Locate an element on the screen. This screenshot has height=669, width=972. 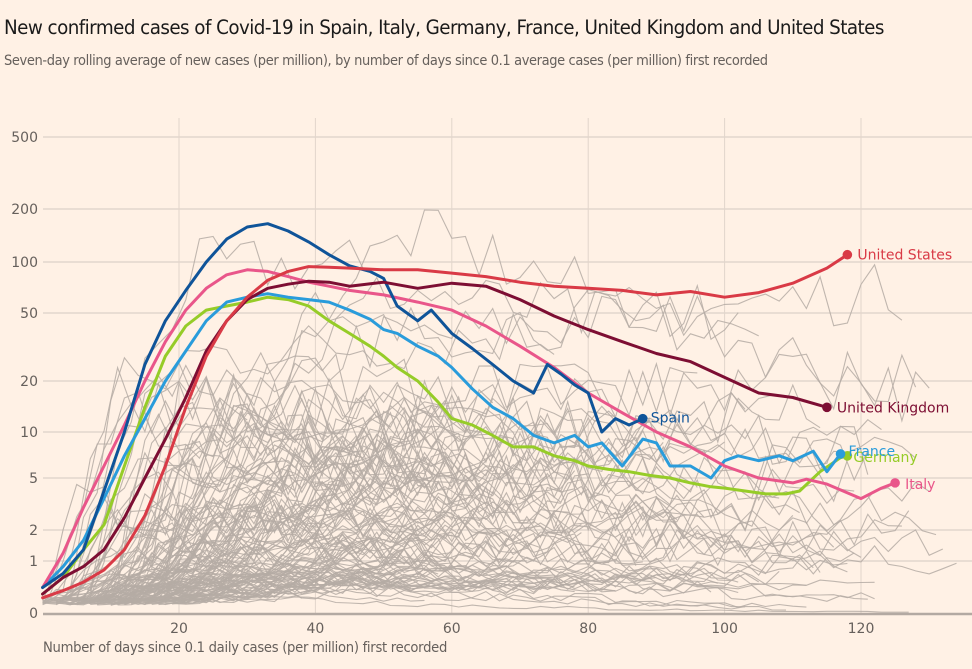
series-end-marker-france is located at coordinates (840, 454).